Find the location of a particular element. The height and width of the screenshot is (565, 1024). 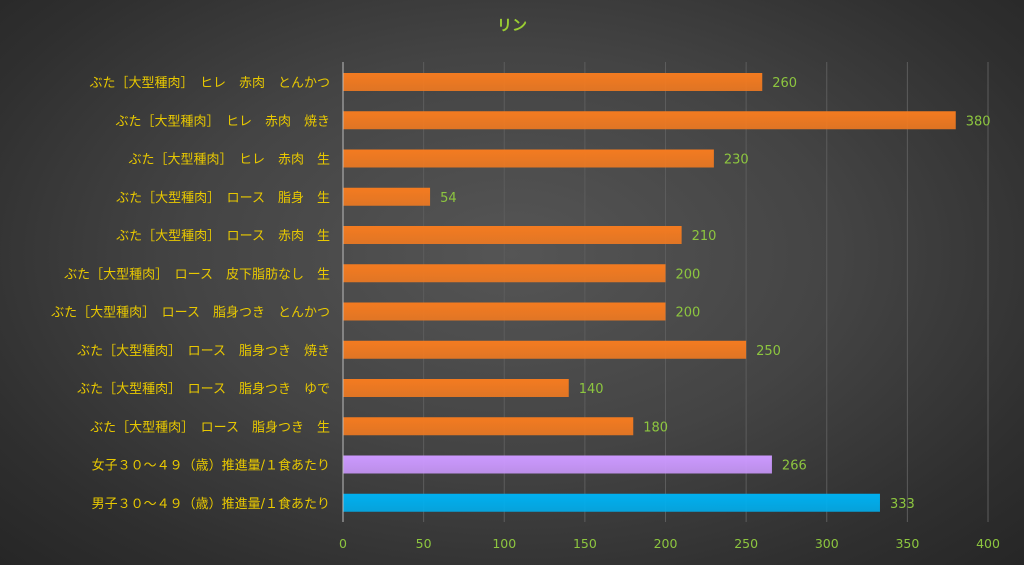

category-label: ぶた［大型種肉］ ロース 脂身つき 焼き is located at coordinates (203, 351).